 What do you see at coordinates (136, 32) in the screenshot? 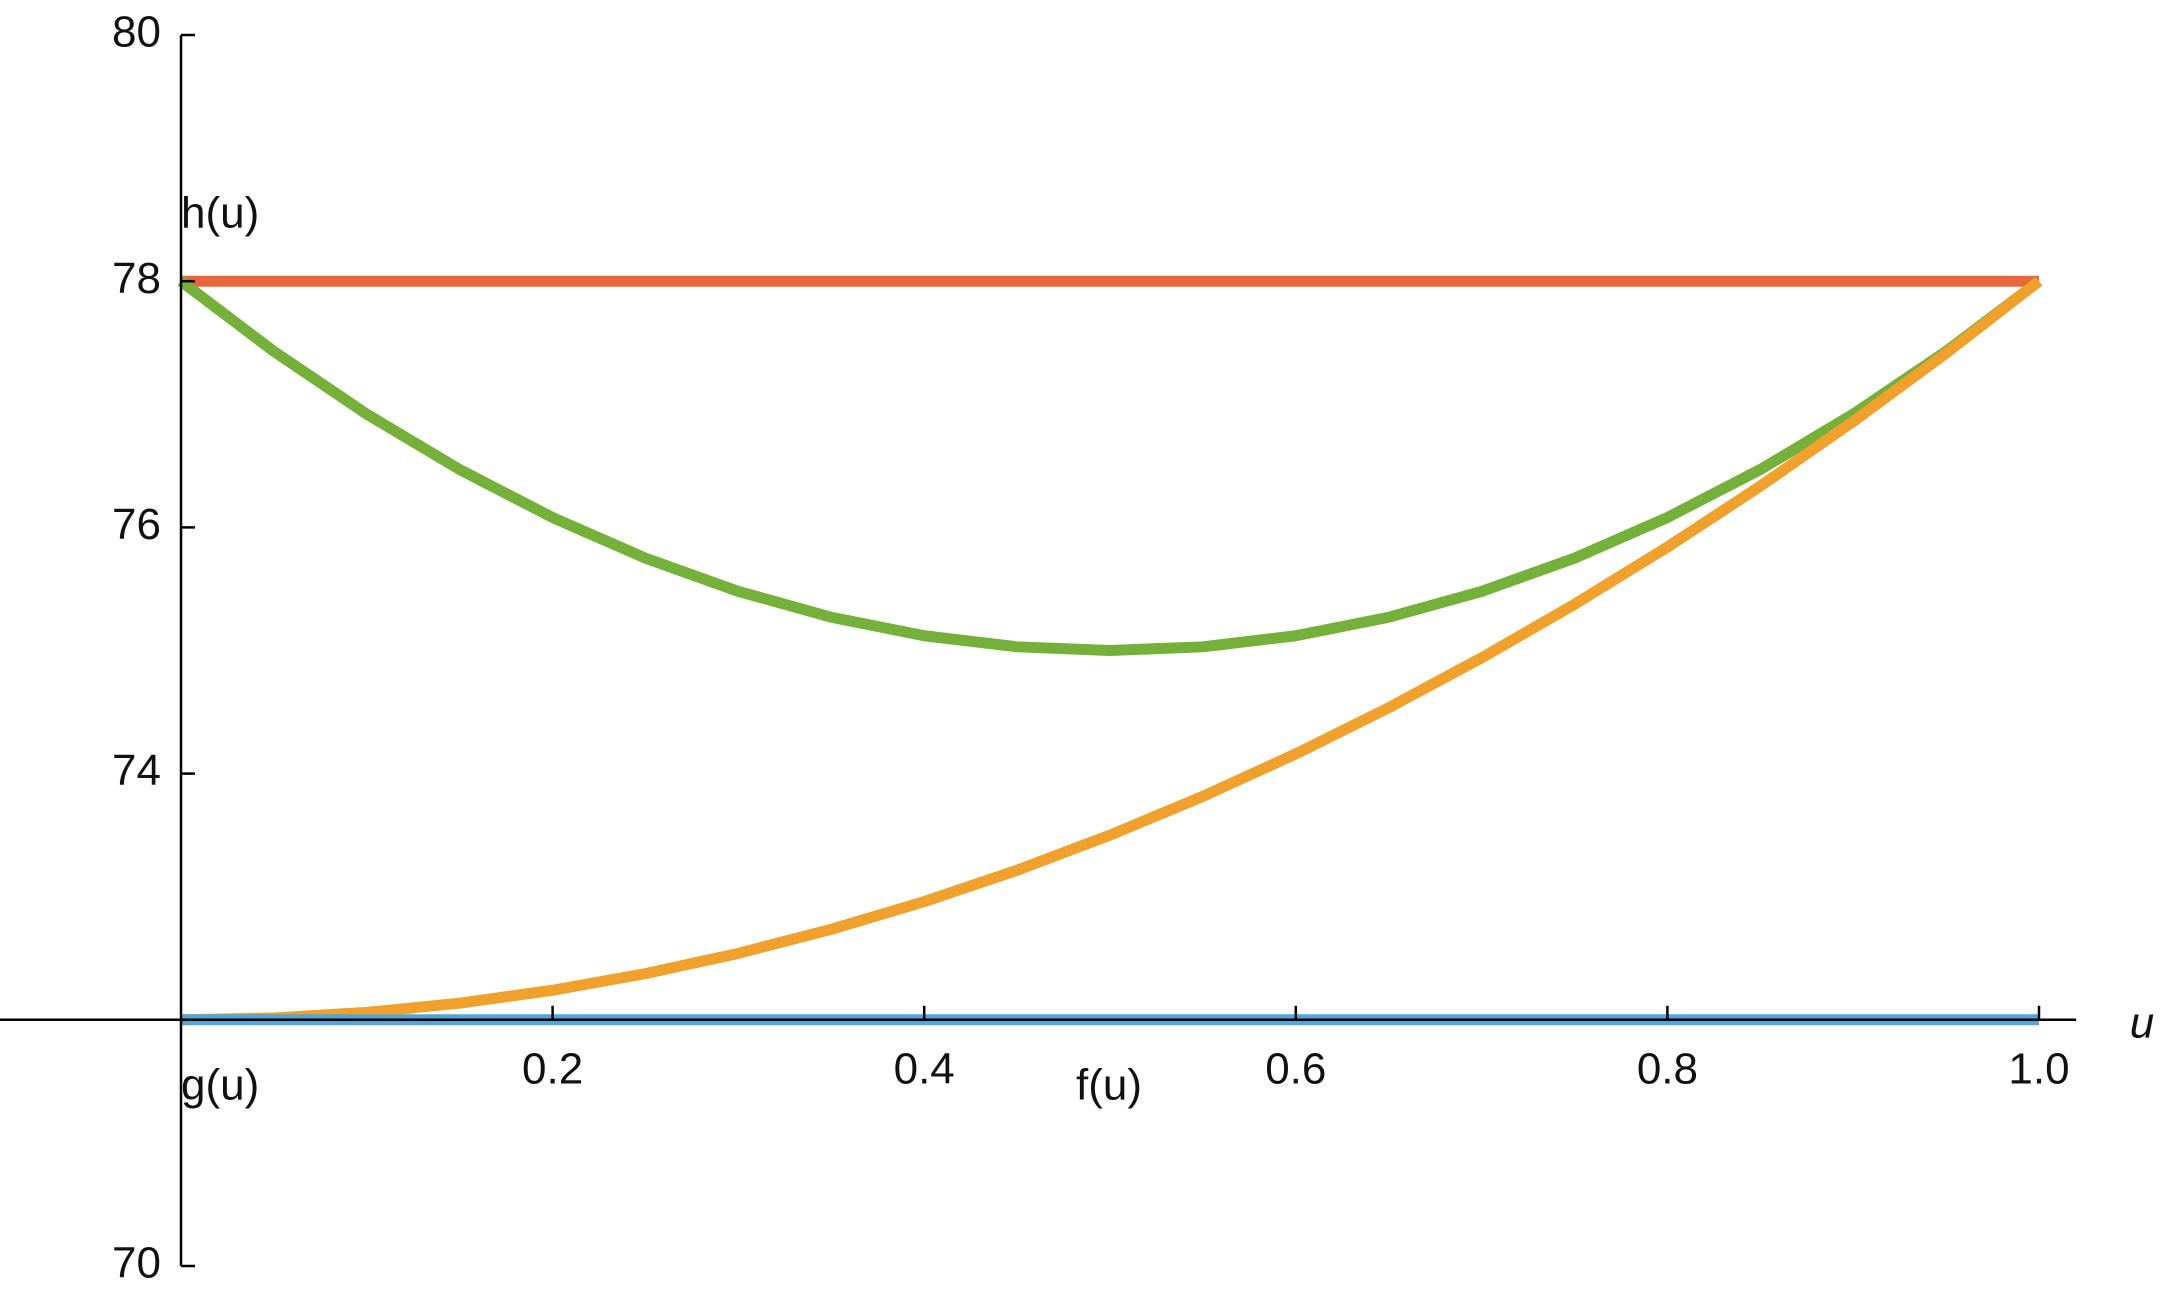
I see `y-tick-label: 80` at bounding box center [136, 32].